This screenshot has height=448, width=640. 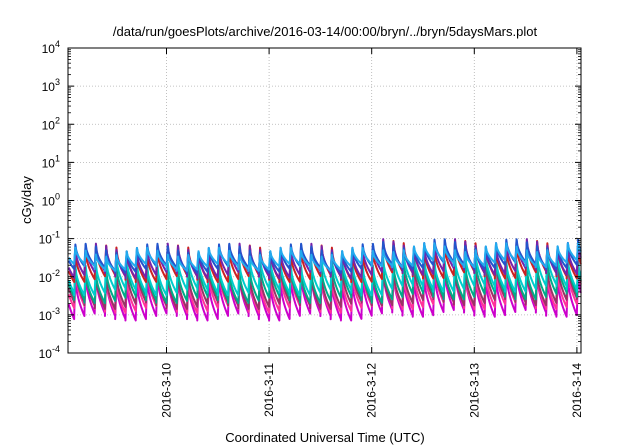 I want to click on y-tick-label: 10⁻⁴, so click(x=49, y=352).